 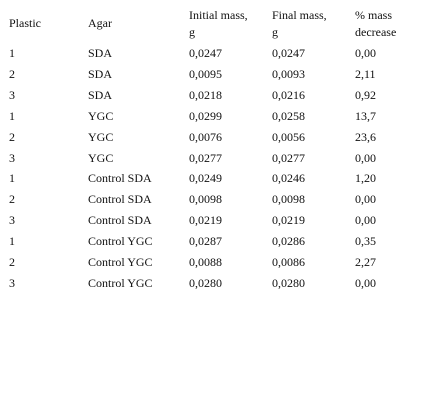 What do you see at coordinates (288, 74) in the screenshot?
I see `cell-final-mass: 0,0093` at bounding box center [288, 74].